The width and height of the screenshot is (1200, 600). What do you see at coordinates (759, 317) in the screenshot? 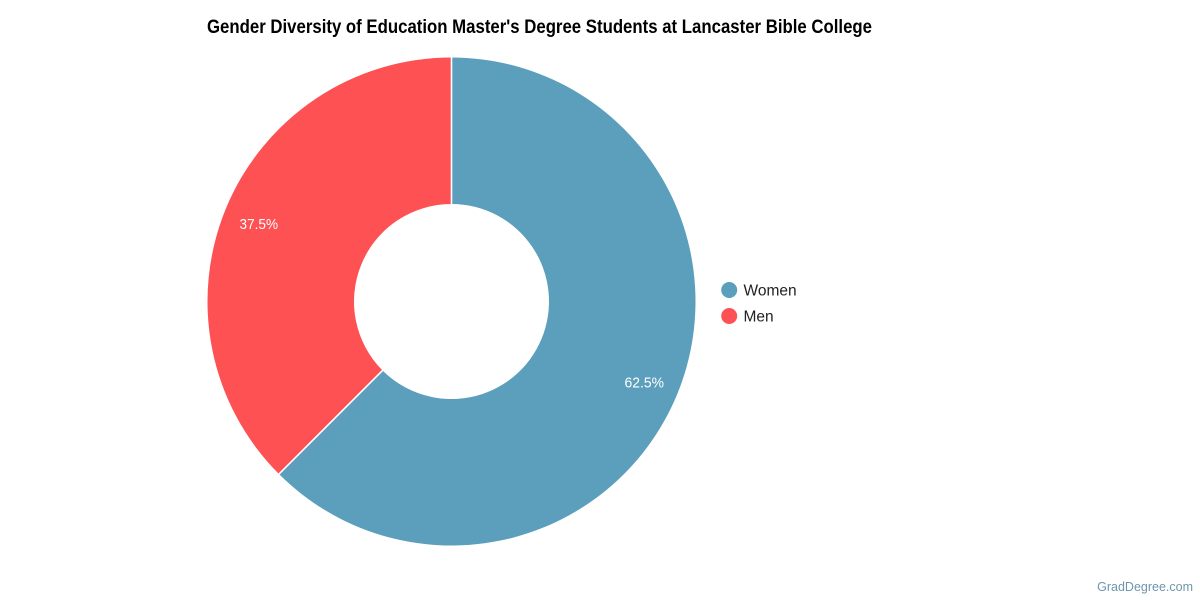
I see `svg-text: Men` at bounding box center [759, 317].